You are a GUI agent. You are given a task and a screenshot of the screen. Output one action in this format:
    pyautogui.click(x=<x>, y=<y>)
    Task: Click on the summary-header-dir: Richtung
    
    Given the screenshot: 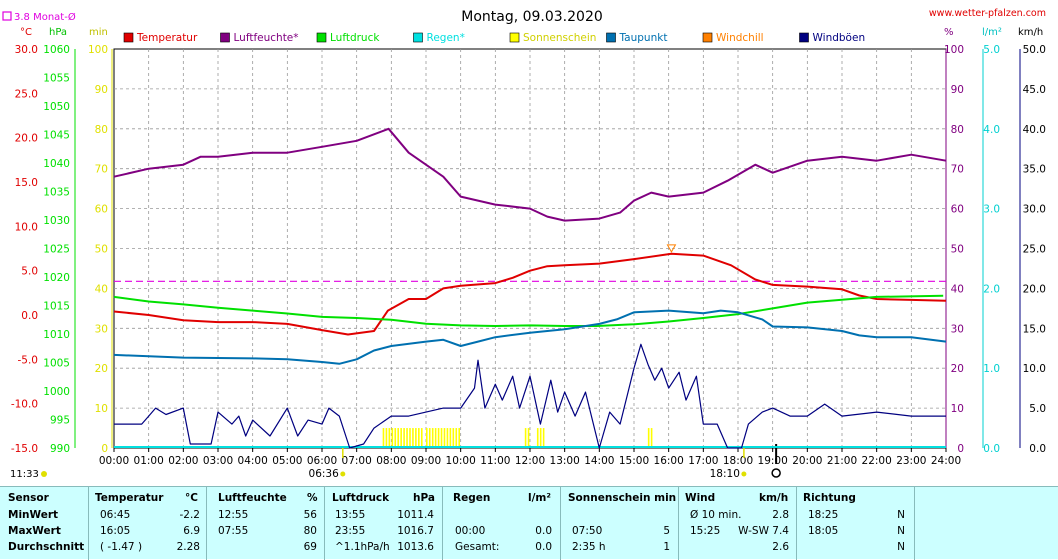 What is the action you would take?
    pyautogui.click(x=829, y=498)
    